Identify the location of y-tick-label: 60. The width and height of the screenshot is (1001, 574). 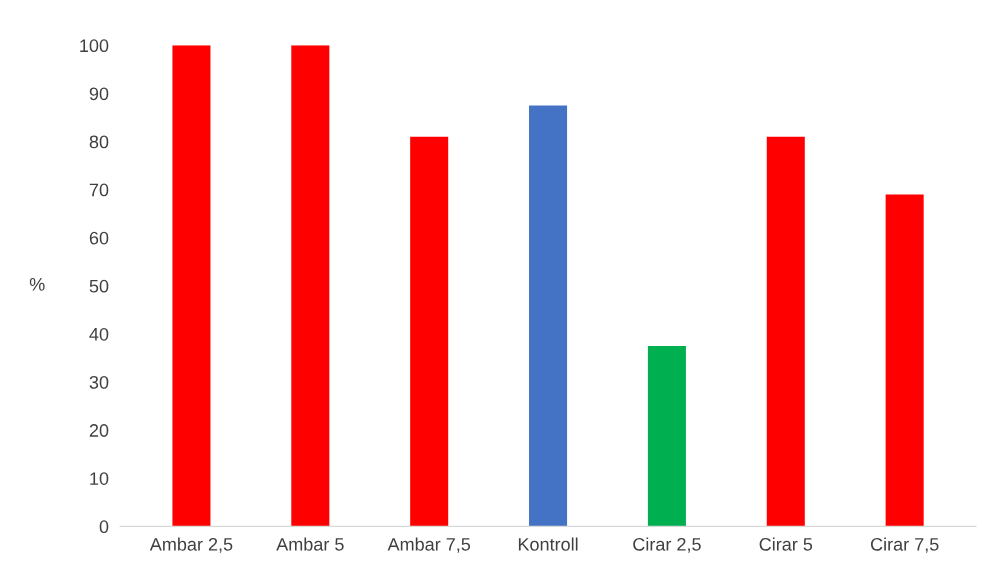
(99, 238).